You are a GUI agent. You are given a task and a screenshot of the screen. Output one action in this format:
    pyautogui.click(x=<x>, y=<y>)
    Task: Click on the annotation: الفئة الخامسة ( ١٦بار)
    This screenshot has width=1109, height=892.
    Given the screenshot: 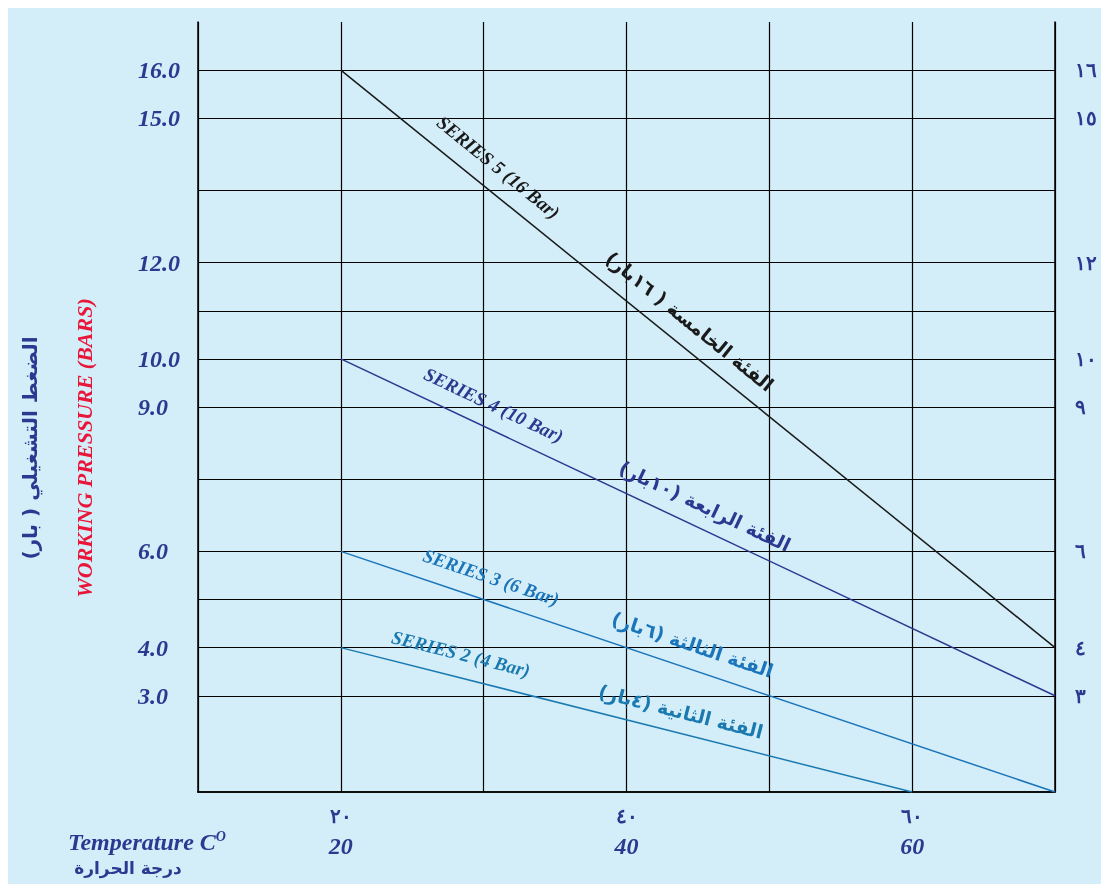 What is the action you would take?
    pyautogui.click(x=689, y=321)
    